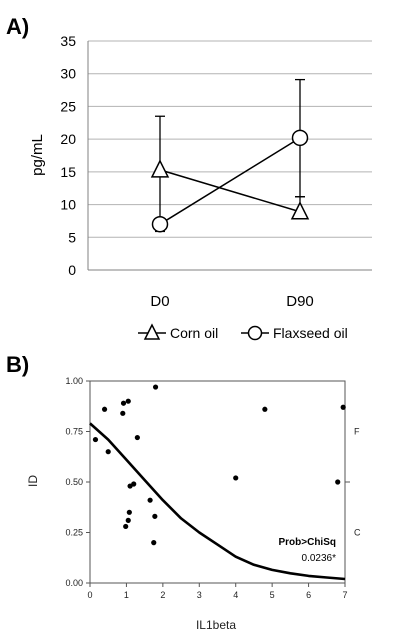 The height and width of the screenshot is (639, 400). What do you see at coordinates (68, 172) in the screenshot?
I see `panel-a-y-tick-label: 15` at bounding box center [68, 172].